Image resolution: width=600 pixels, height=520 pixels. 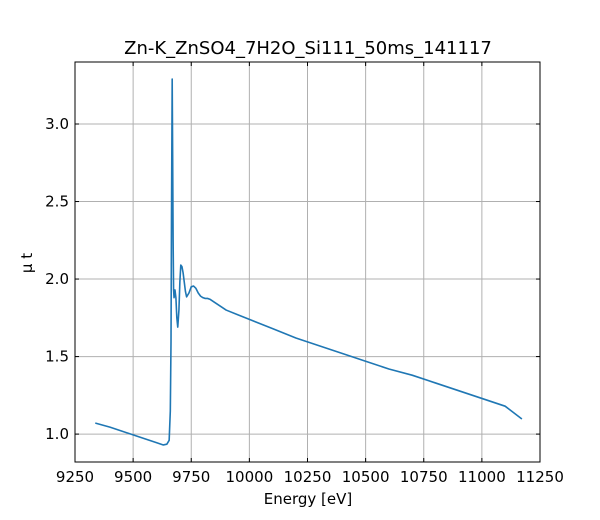 What do you see at coordinates (57, 279) in the screenshot?
I see `y-tick-label: 2.0` at bounding box center [57, 279].